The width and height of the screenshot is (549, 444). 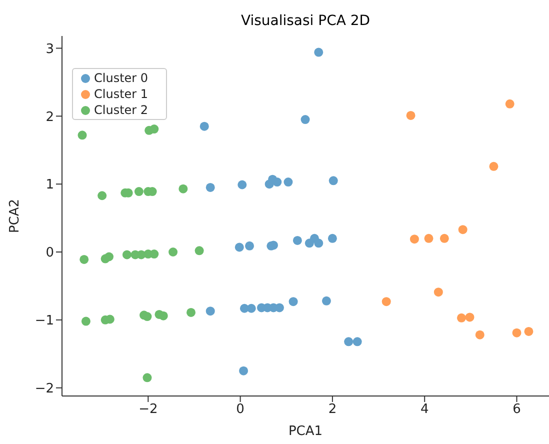 What do you see at coordinates (332, 410) in the screenshot?
I see `x-tick-label: 2` at bounding box center [332, 410].